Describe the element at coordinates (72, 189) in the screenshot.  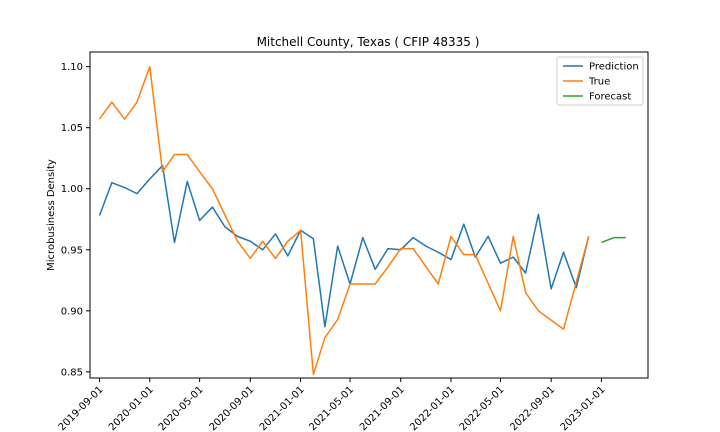
I see `y-tick-label: 1.00` at that location.